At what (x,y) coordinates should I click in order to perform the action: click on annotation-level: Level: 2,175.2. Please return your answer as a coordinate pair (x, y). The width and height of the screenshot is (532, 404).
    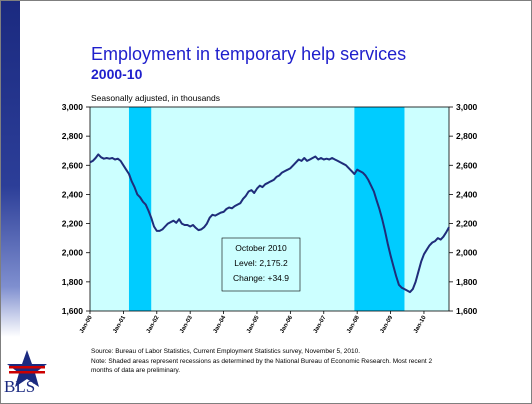
    Looking at the image, I should click on (261, 263).